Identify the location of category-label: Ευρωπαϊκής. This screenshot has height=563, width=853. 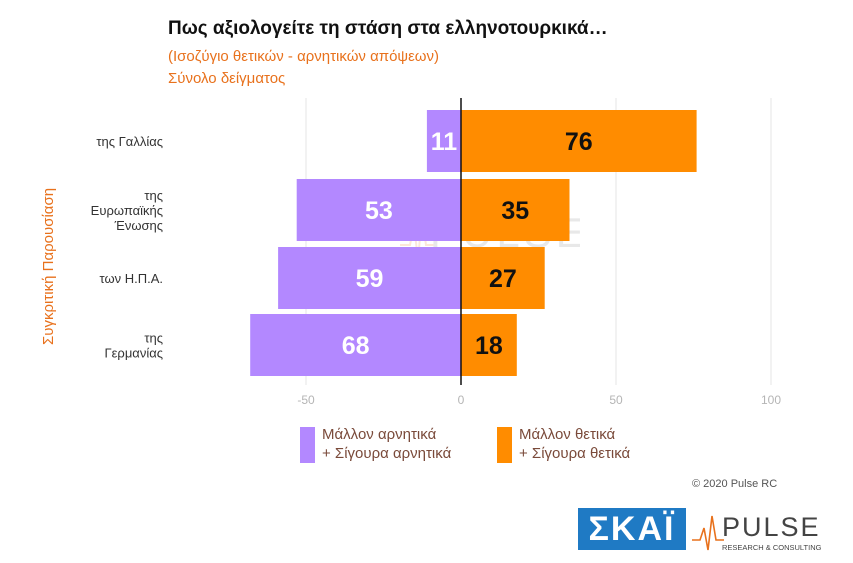
(127, 210).